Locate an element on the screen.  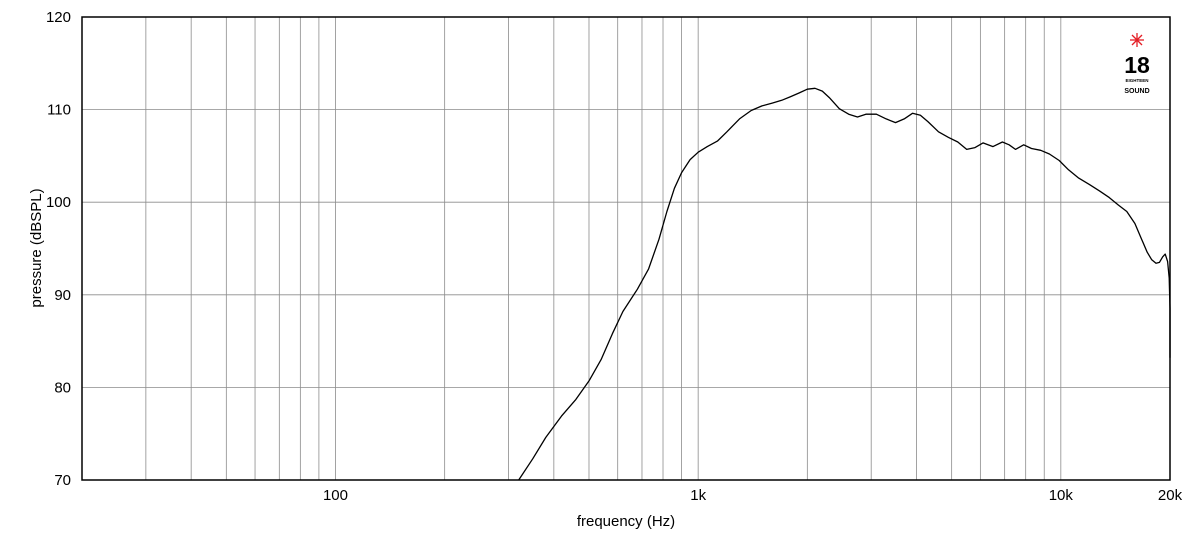
logo-star-icon is located at coordinates (1137, 40).